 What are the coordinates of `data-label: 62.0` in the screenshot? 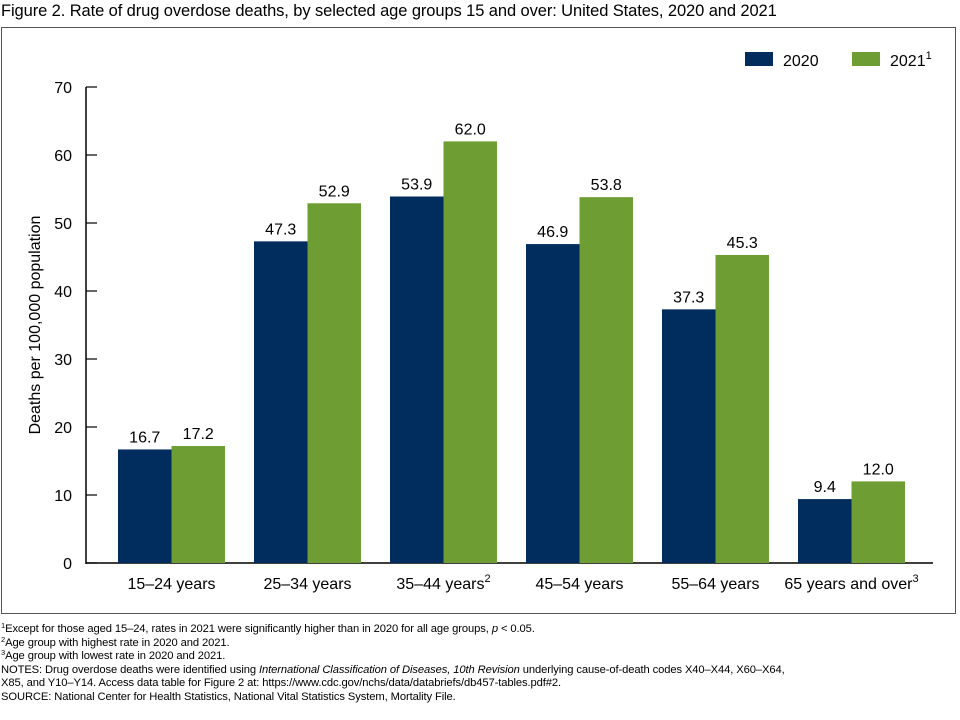 It's located at (470, 129).